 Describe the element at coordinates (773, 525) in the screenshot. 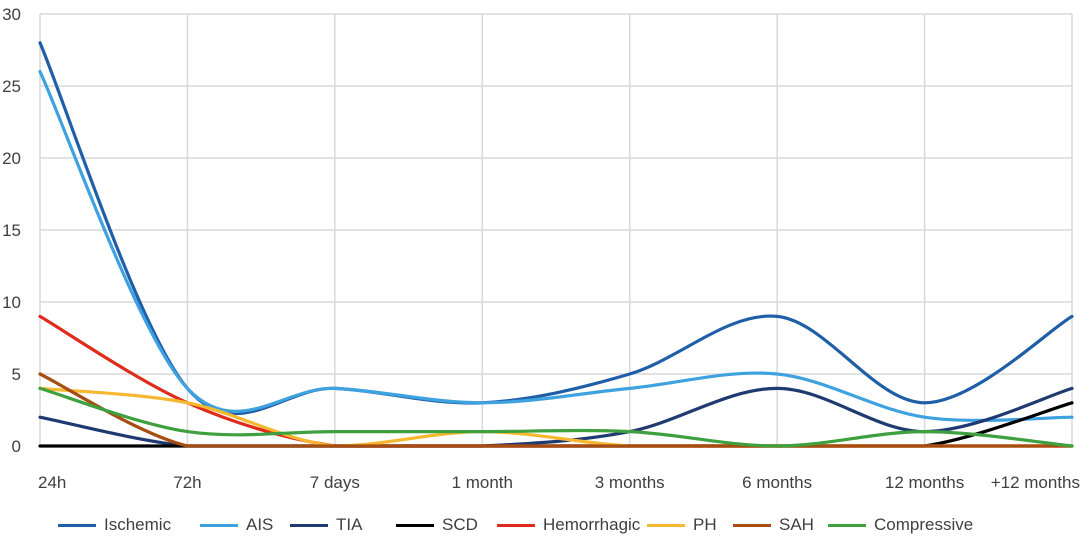

I see `legend-item: SAH` at that location.